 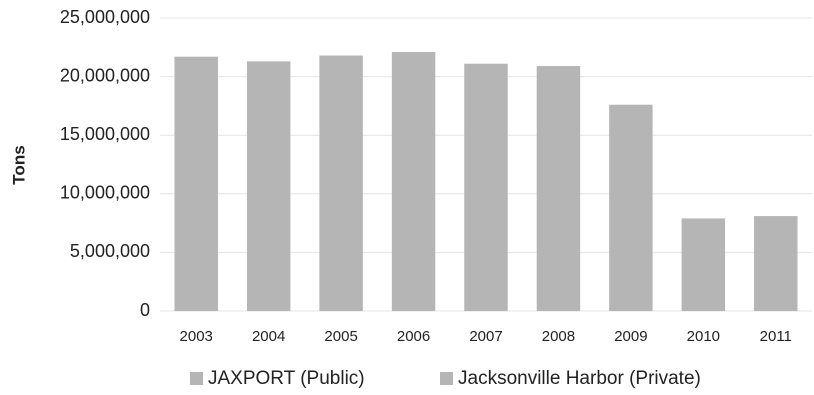 What do you see at coordinates (776, 336) in the screenshot?
I see `x-tick-label: 2011` at bounding box center [776, 336].